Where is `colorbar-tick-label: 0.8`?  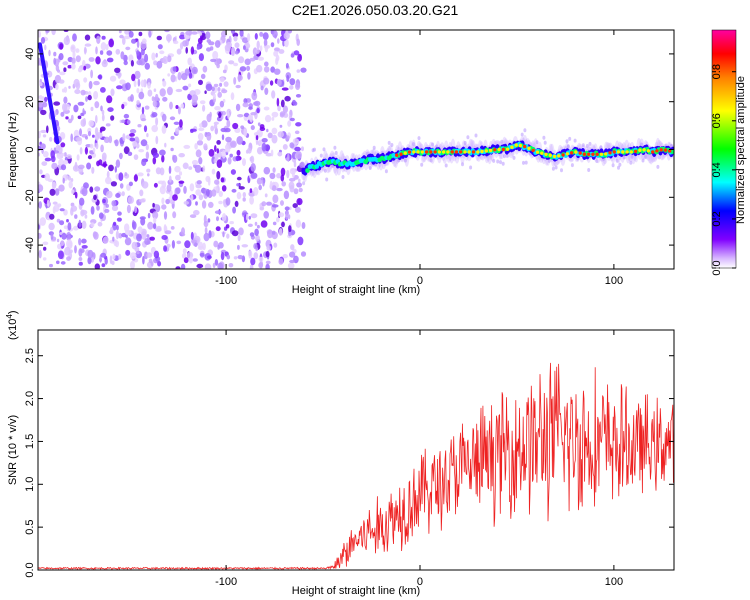
colorbar-tick-label: 0.8 is located at coordinates (717, 71).